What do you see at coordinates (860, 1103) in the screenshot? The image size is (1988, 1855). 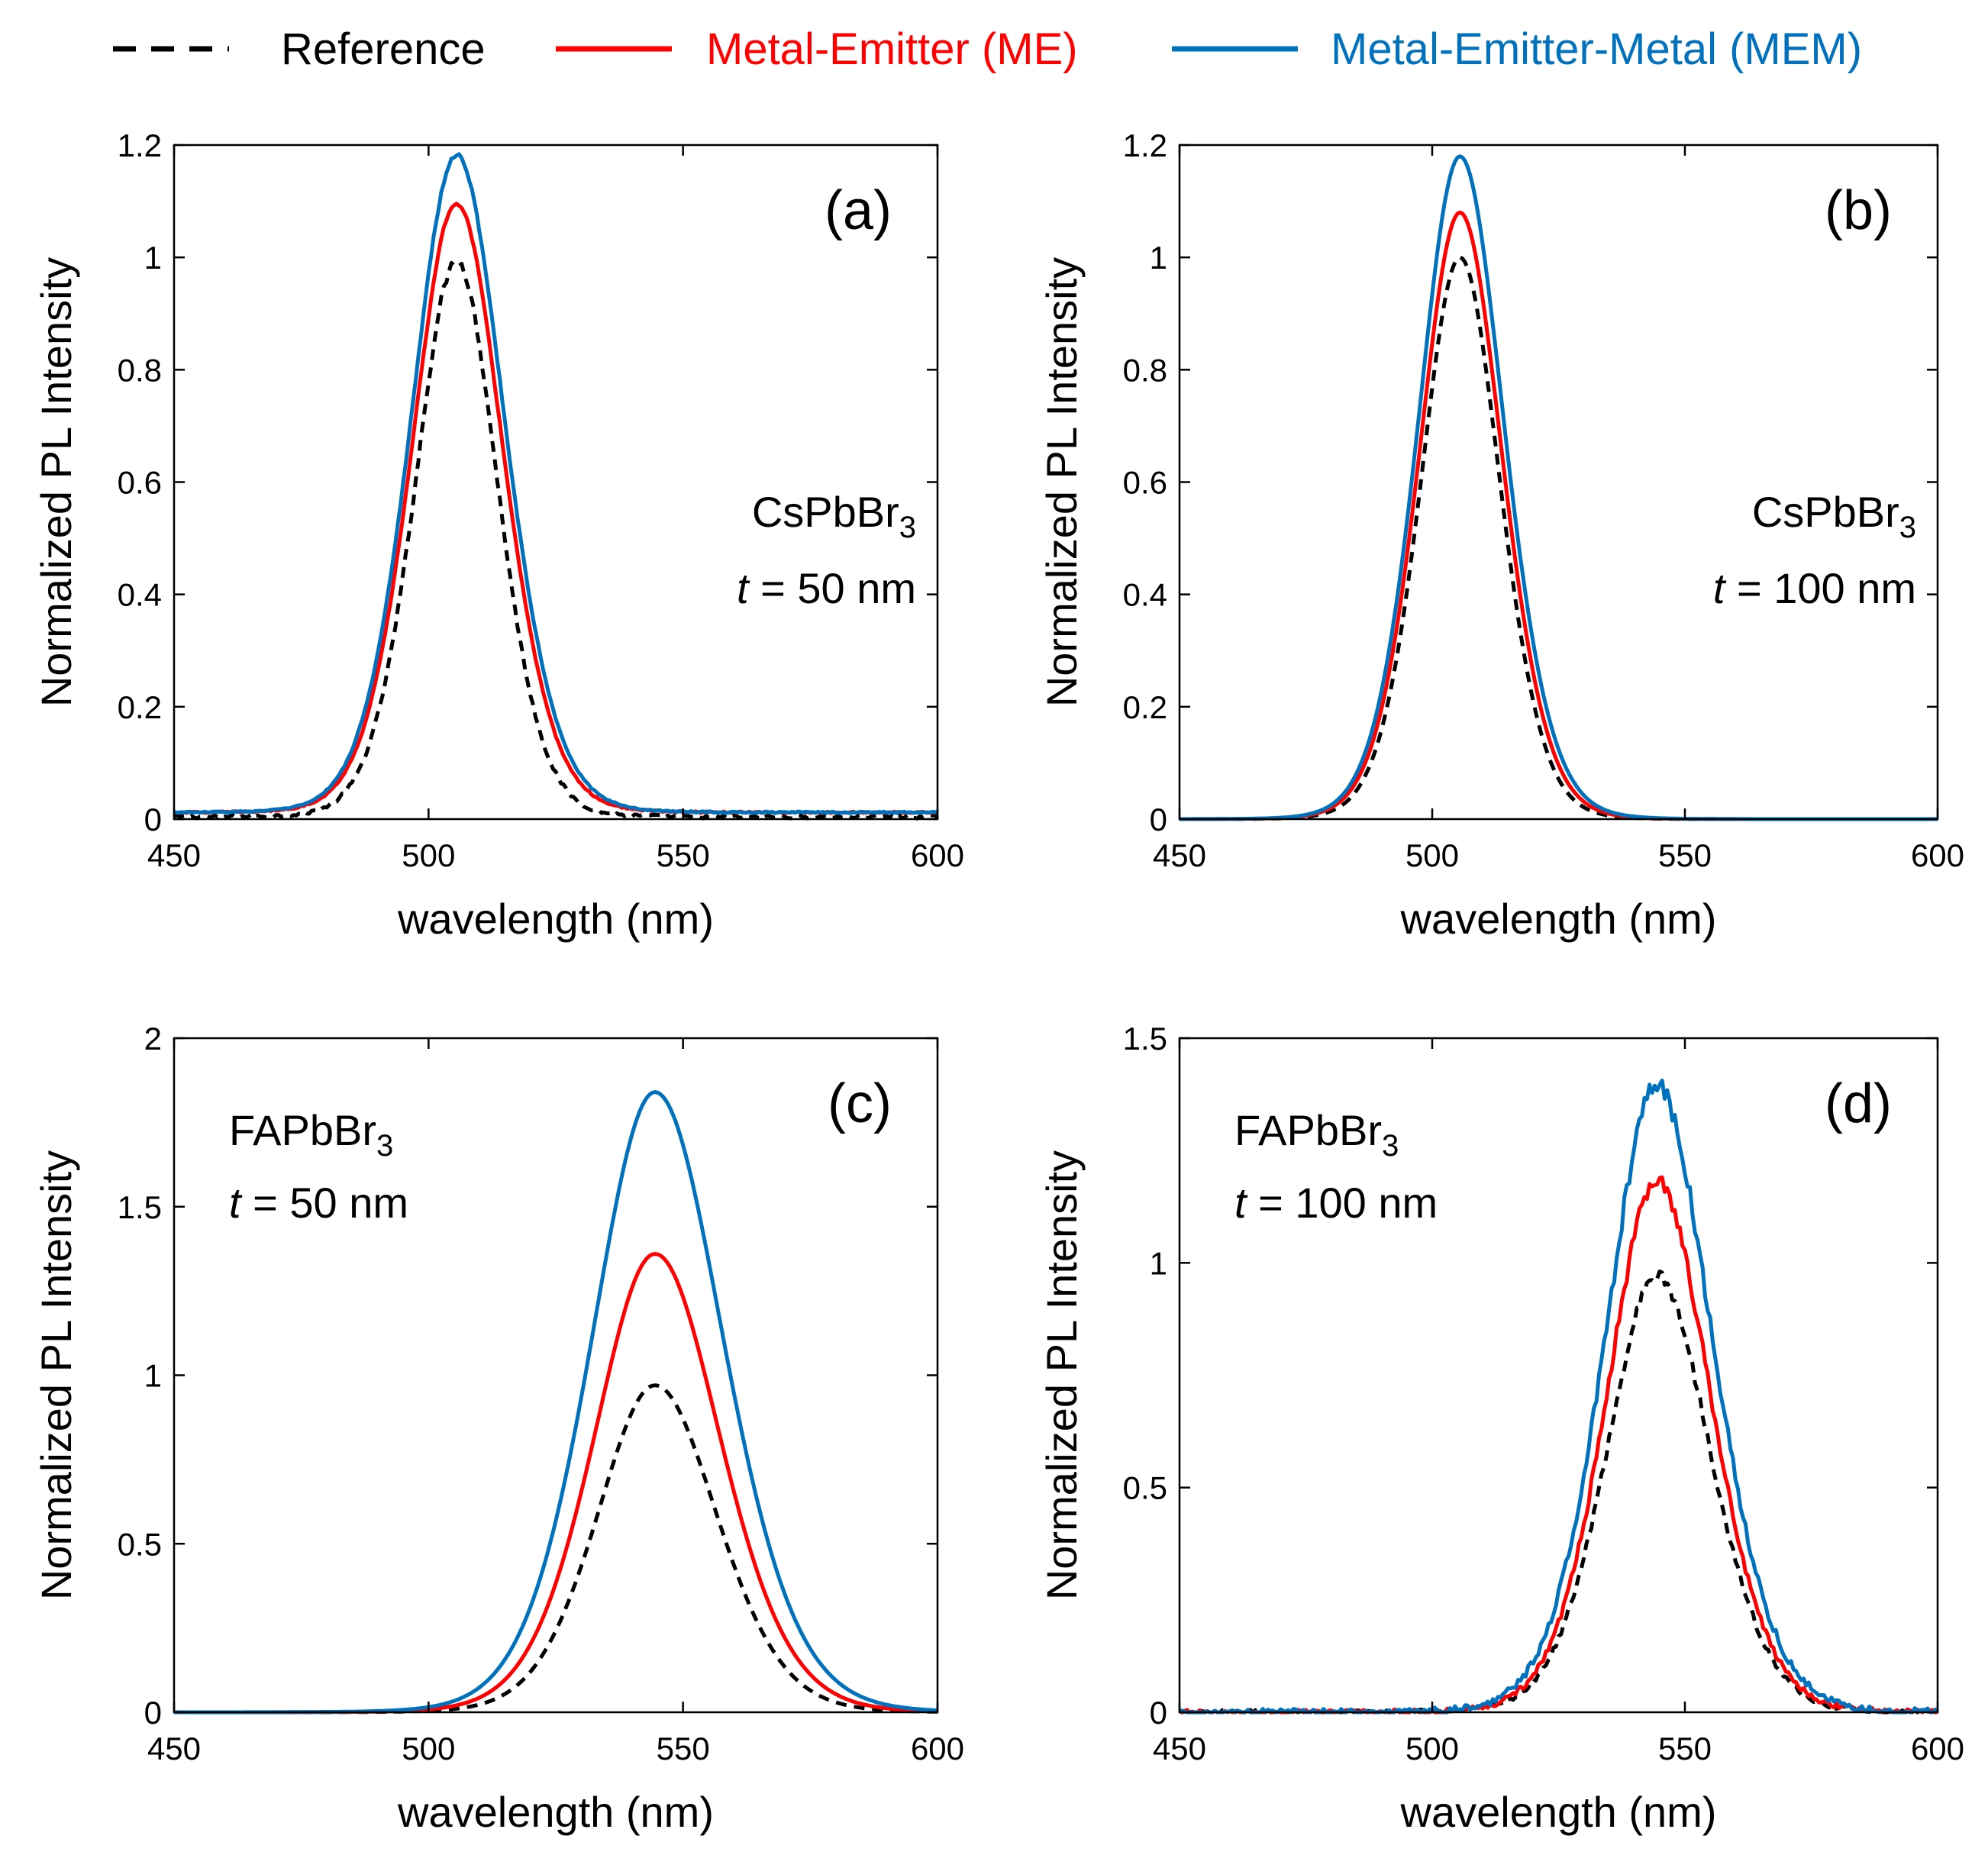 I see `panel-tag-c: (c)` at bounding box center [860, 1103].